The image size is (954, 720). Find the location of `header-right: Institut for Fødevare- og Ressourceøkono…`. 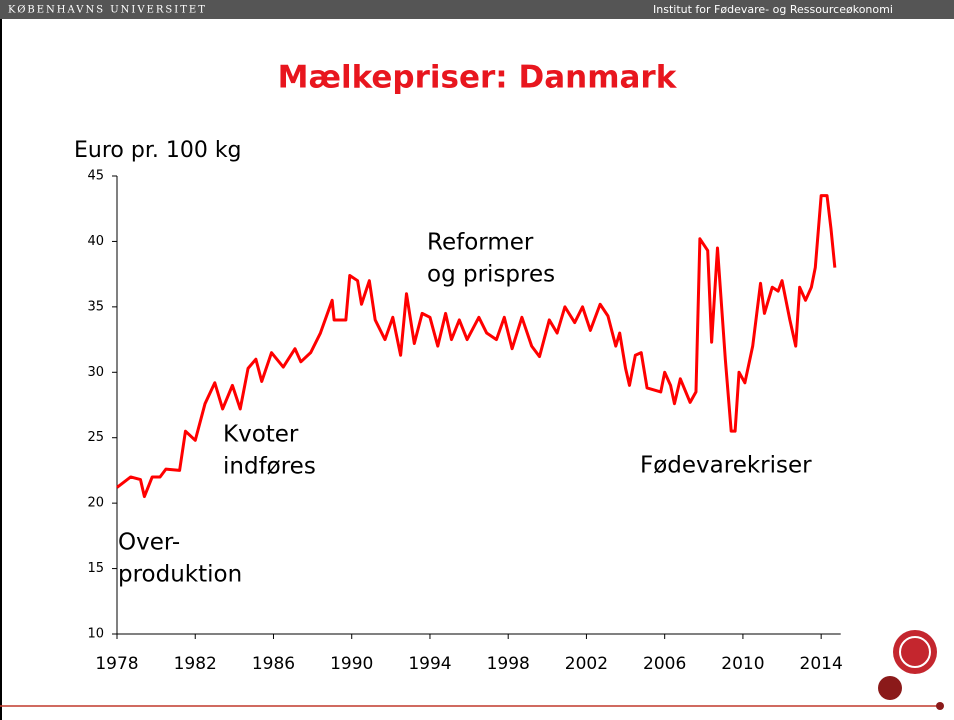

header-right: Institut for Fødevare- og Ressourceøkono… is located at coordinates (773, 9).